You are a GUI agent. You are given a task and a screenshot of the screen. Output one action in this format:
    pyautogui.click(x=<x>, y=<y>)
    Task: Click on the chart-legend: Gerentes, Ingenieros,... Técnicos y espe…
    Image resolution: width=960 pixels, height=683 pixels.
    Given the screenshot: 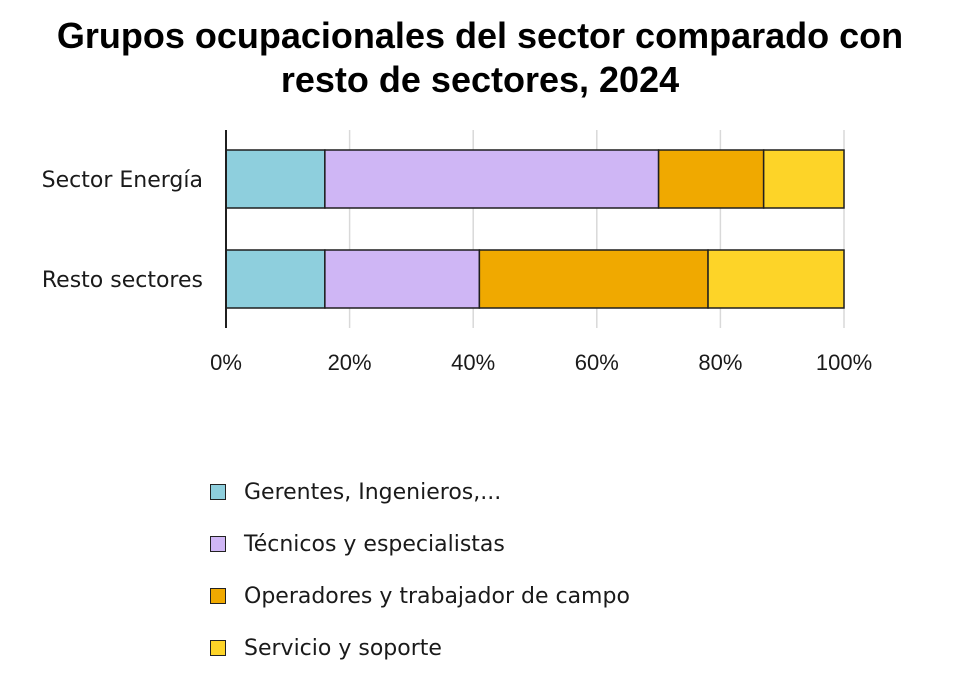 What is the action you would take?
    pyautogui.click(x=420, y=570)
    